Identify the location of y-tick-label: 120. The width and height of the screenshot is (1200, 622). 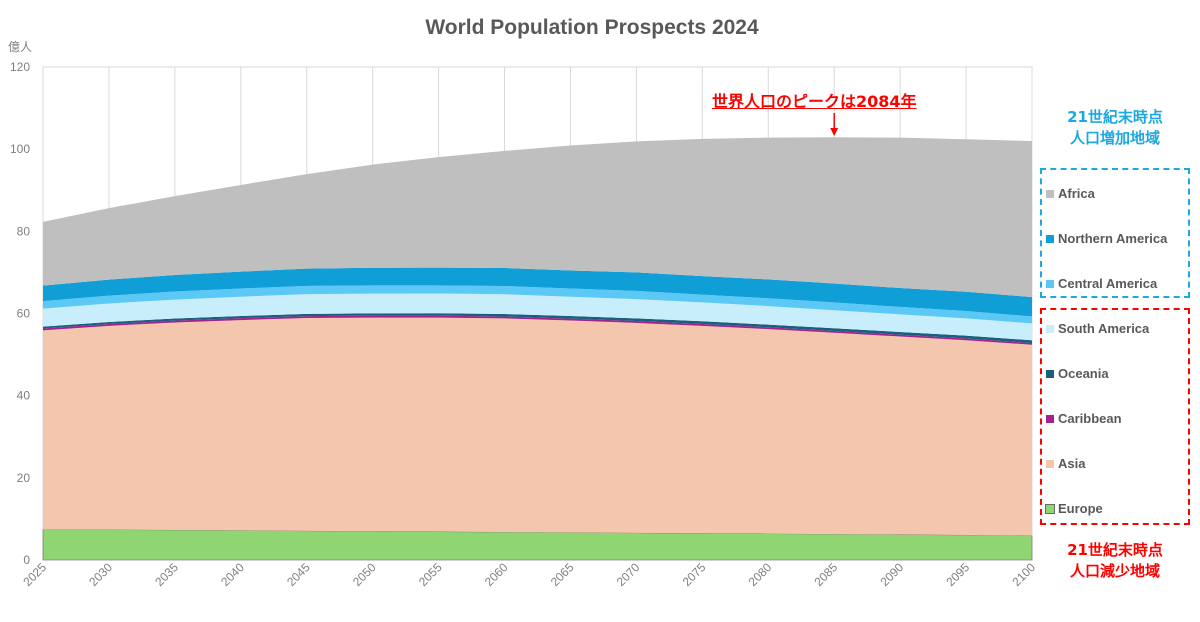
(20, 67).